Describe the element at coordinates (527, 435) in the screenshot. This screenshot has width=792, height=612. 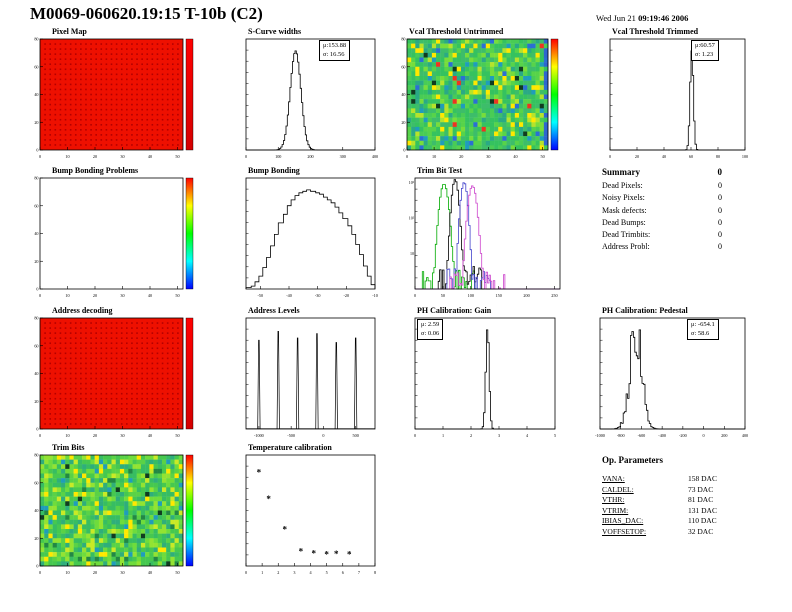
I see `svg-text: 4` at that location.